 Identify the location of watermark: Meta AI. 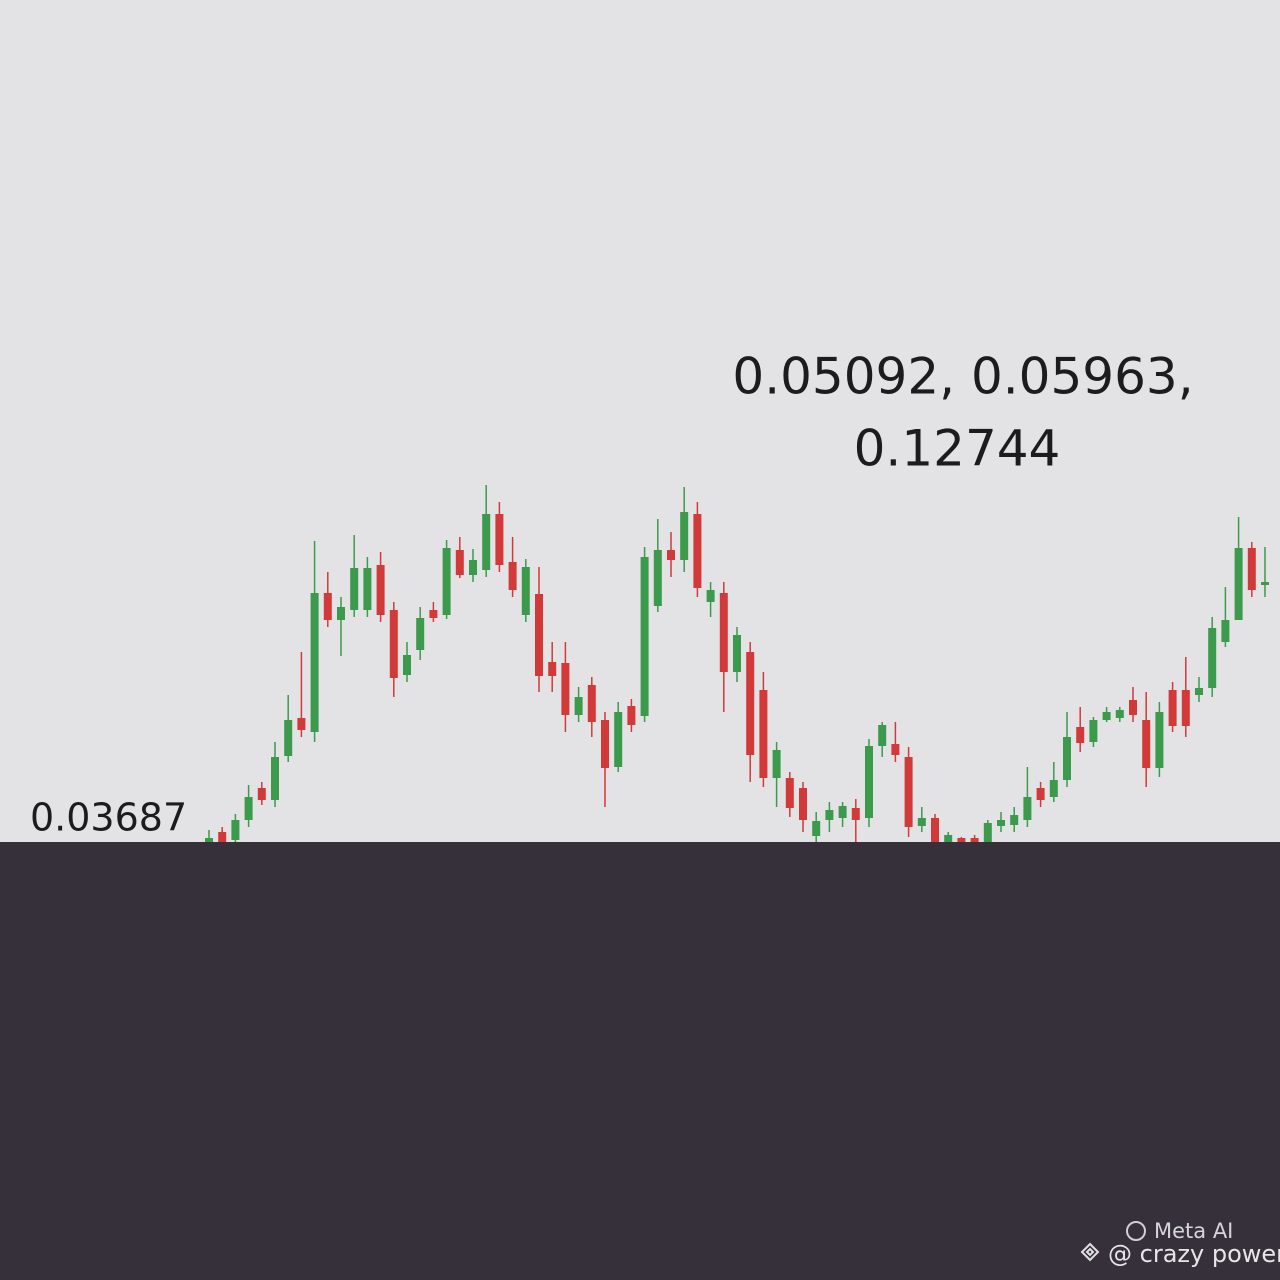
(1193, 1231).